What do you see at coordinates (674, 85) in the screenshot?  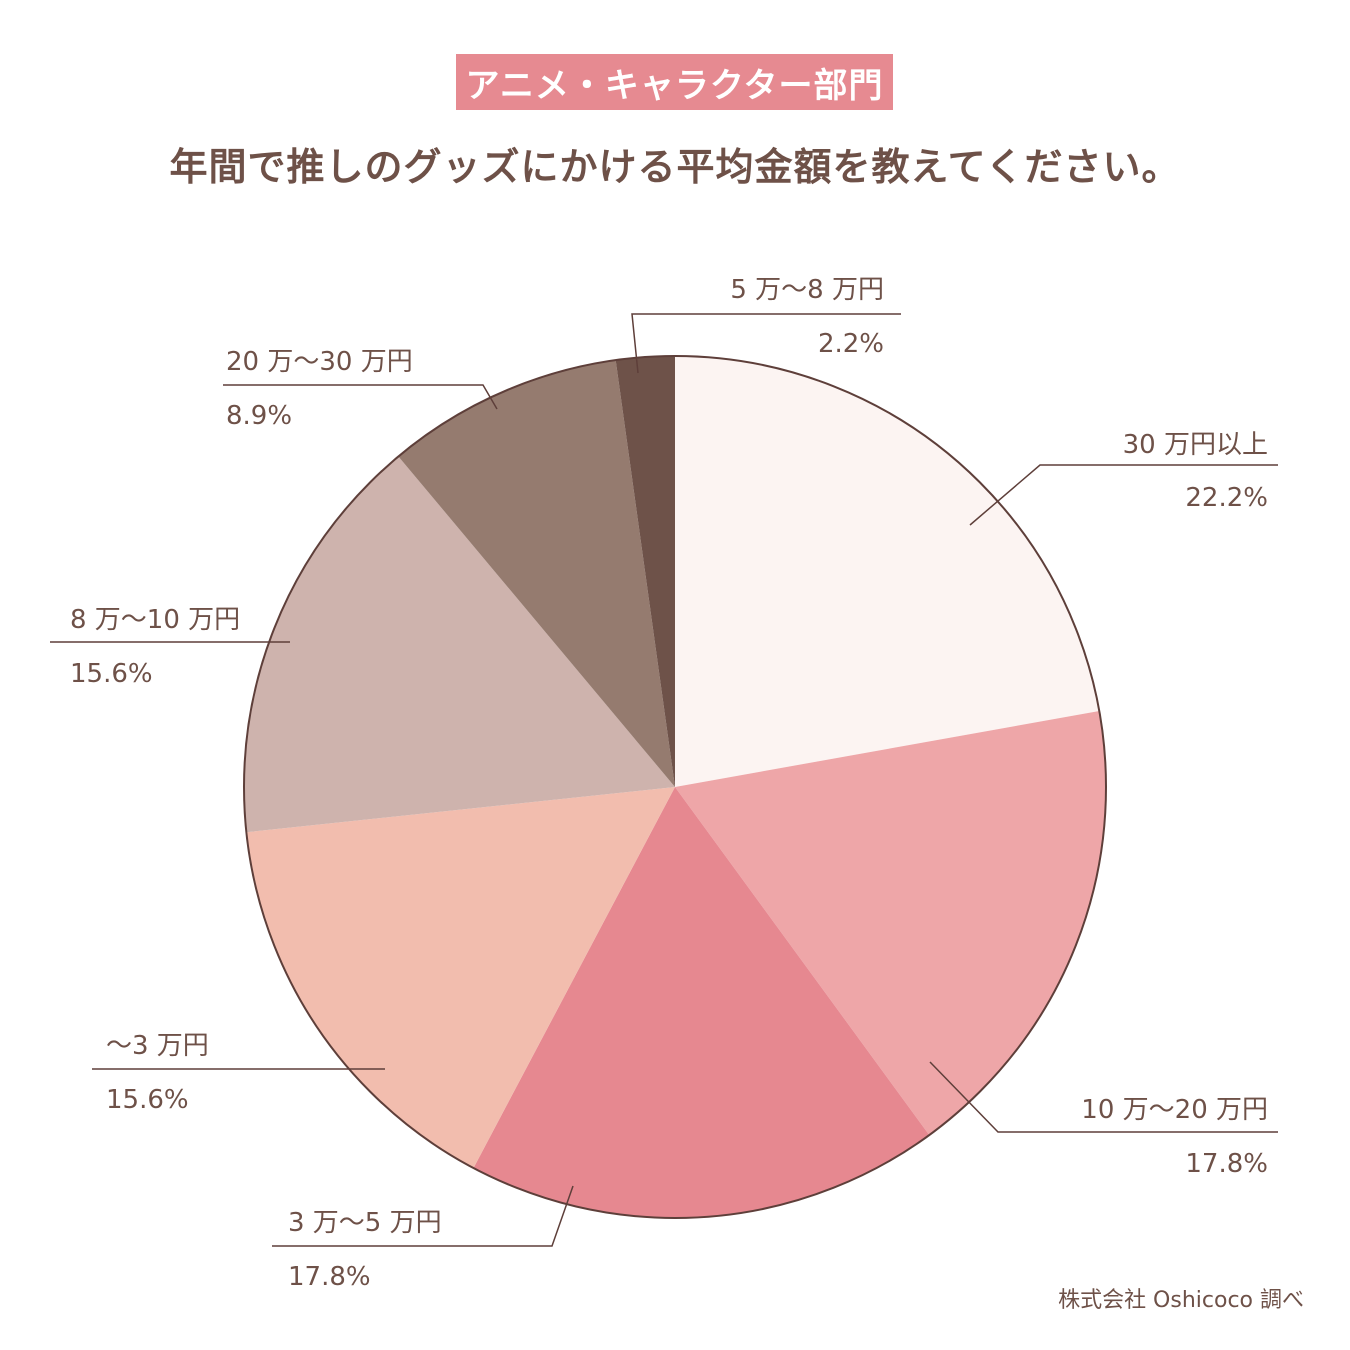 I see `category-badge-label: アニメ・キャラクター部門` at bounding box center [674, 85].